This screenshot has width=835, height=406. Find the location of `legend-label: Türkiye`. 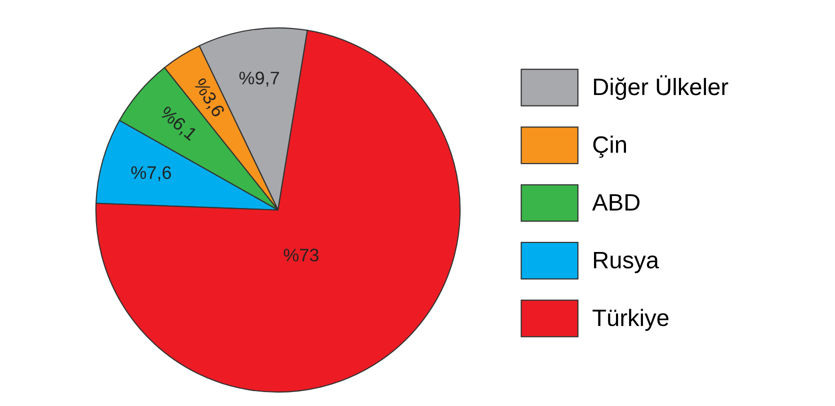

legend-label: Türkiye is located at coordinates (630, 319).